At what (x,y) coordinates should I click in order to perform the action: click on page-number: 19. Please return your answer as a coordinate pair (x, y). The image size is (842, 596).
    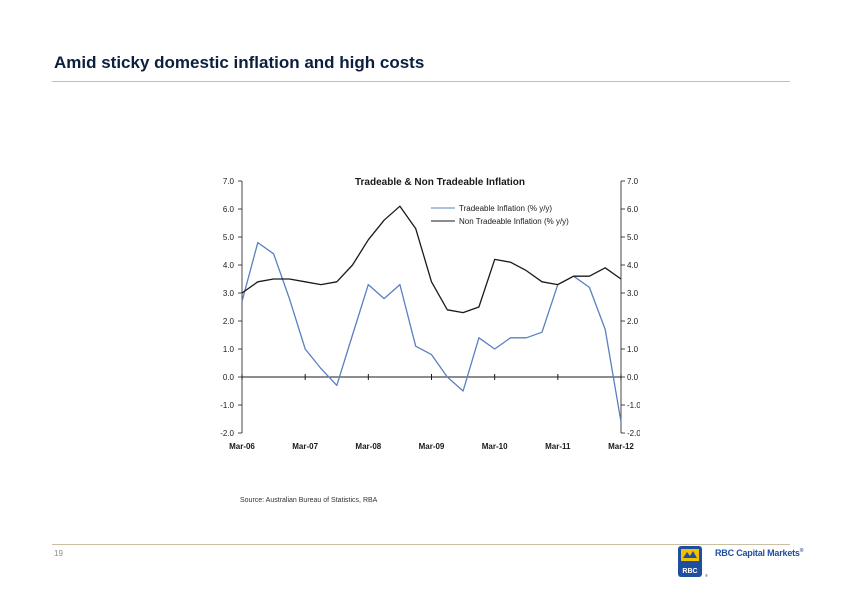
    Looking at the image, I should click on (58, 553).